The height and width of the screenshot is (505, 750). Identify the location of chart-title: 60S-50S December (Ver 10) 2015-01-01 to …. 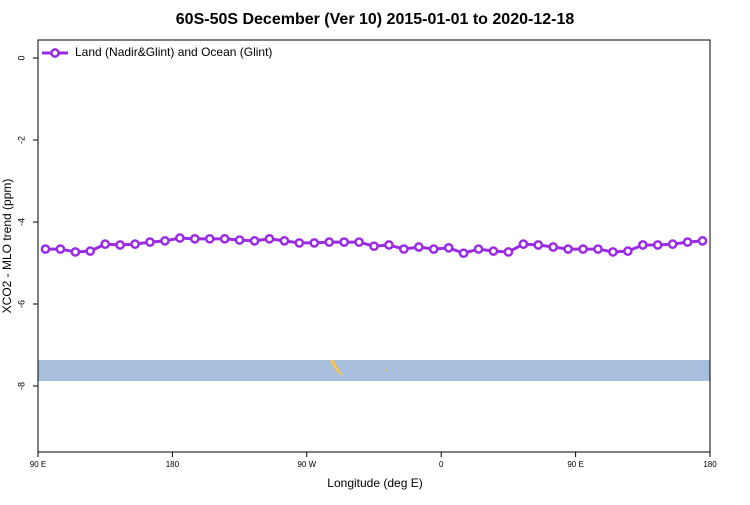
(375, 19).